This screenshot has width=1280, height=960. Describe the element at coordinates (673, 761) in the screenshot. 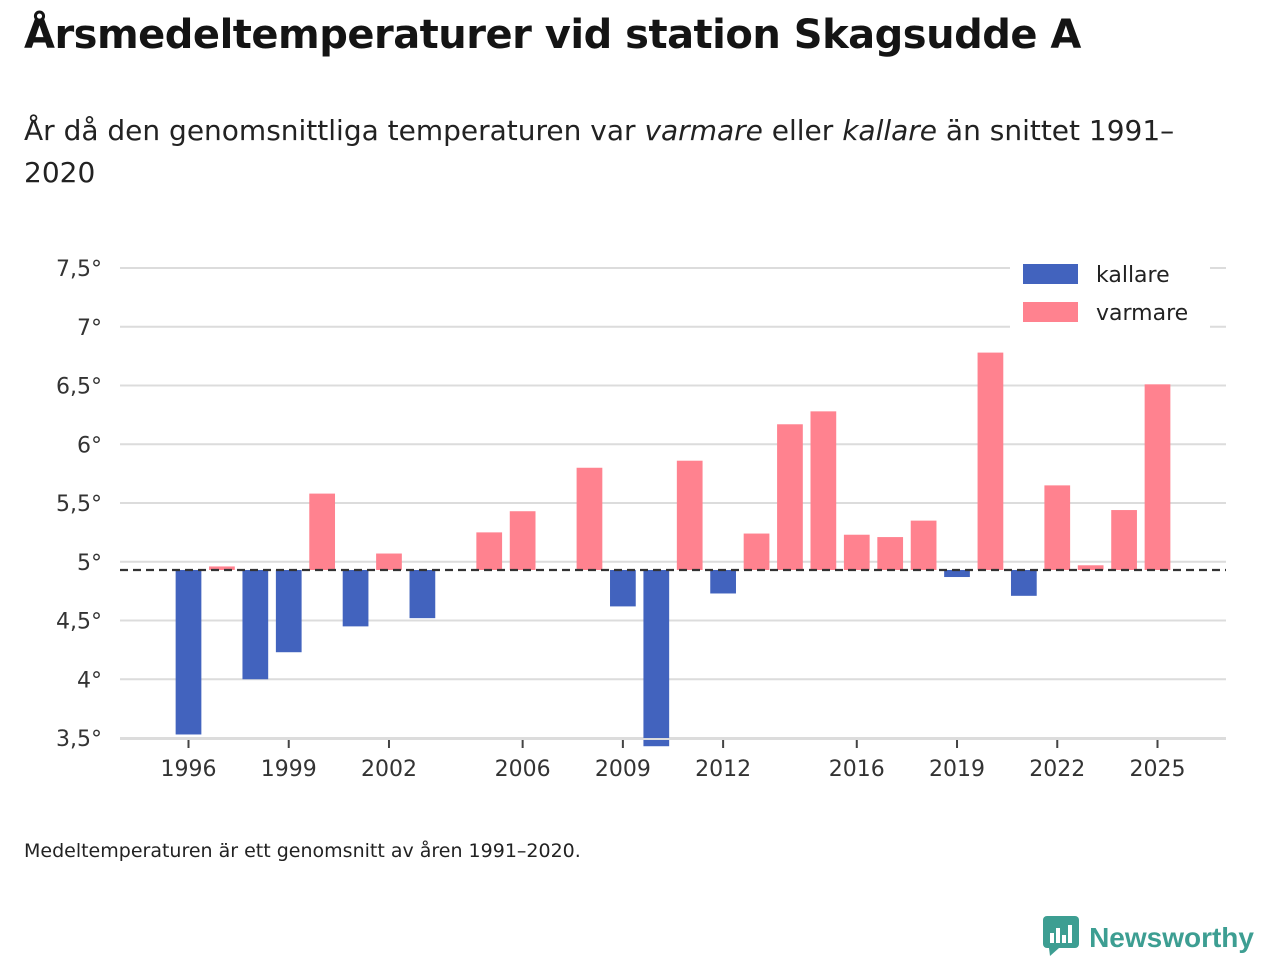

I see `x-axis-ticks: 1996 1999 2002 2006 2009 2012 2016 2019 2022 2025` at that location.